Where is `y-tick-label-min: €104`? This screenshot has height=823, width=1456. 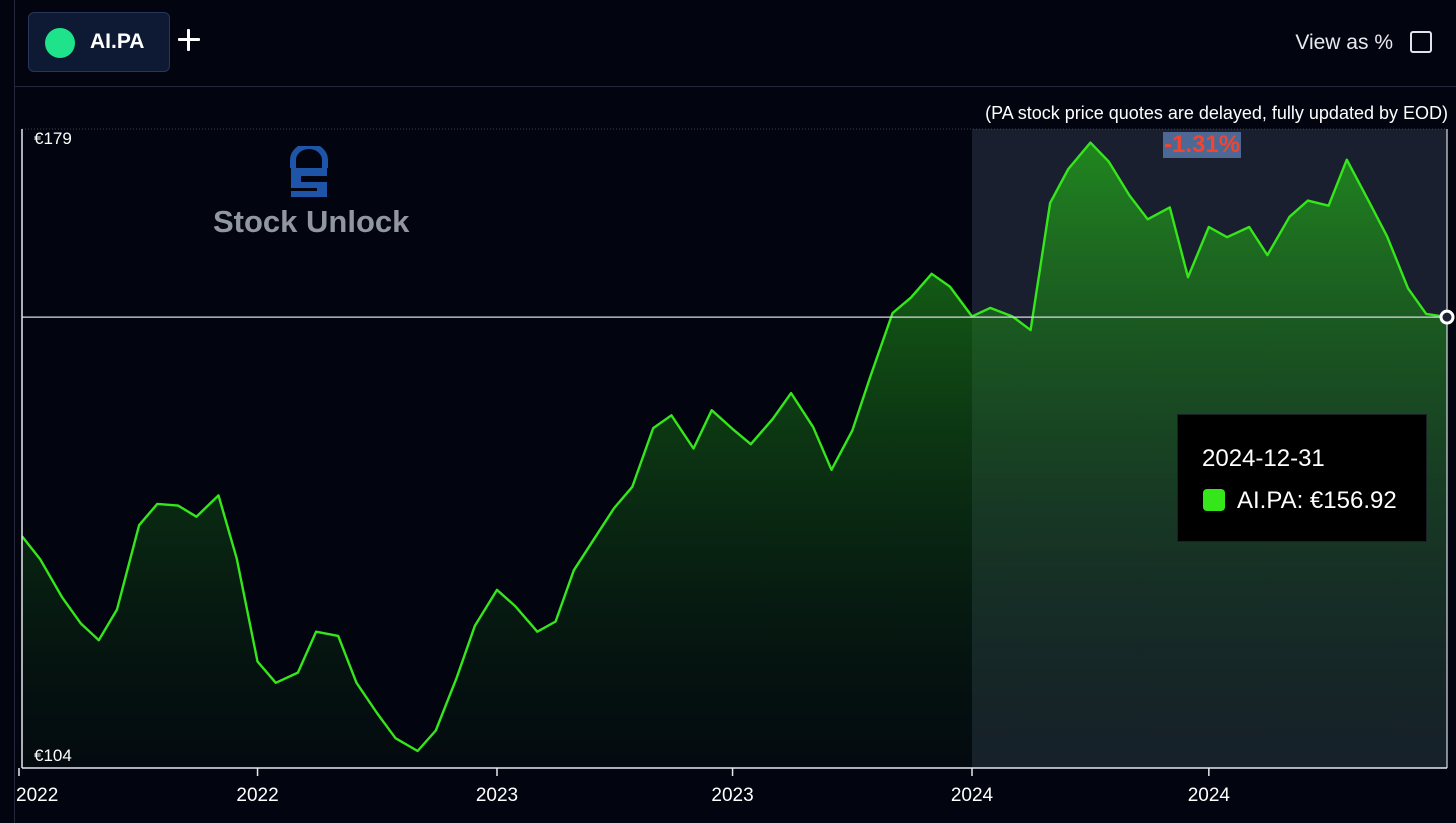 y-tick-label-min: €104 is located at coordinates (53, 755).